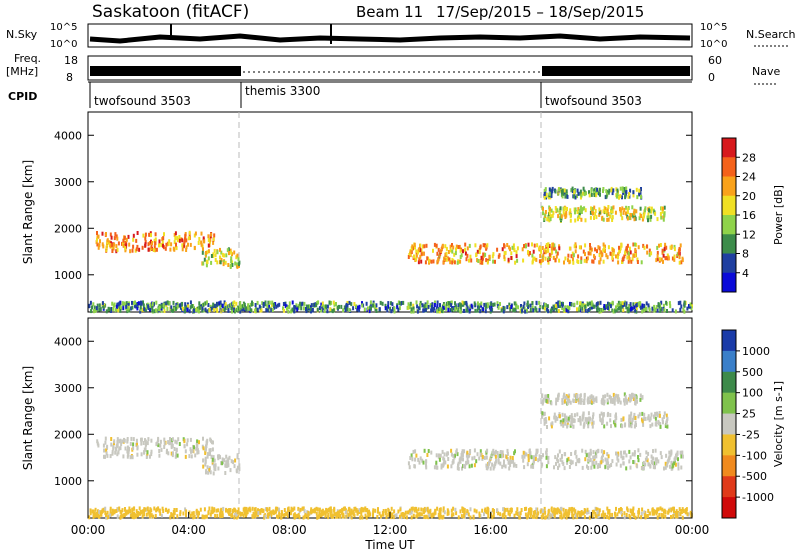 The image size is (800, 558). What do you see at coordinates (752, 393) in the screenshot?
I see `colorbar-tick-label: 100` at bounding box center [752, 393].